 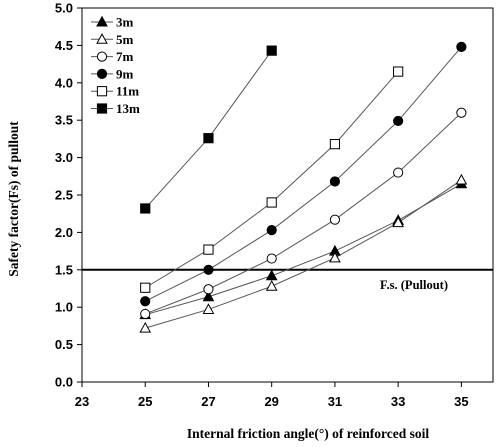 I want to click on y-tick-label: 3.5, so click(x=64, y=120).